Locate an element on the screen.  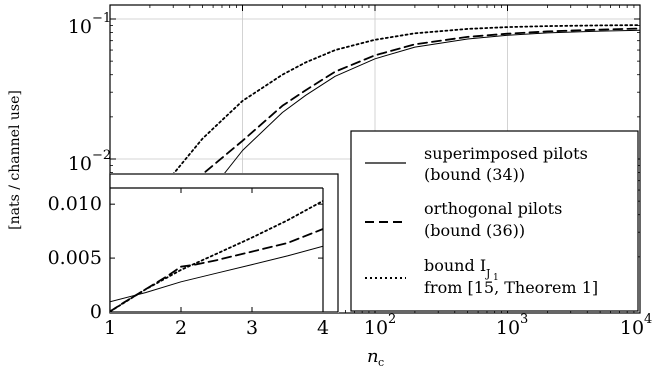
inset-series-line-dotted is located at coordinates (216, 255).